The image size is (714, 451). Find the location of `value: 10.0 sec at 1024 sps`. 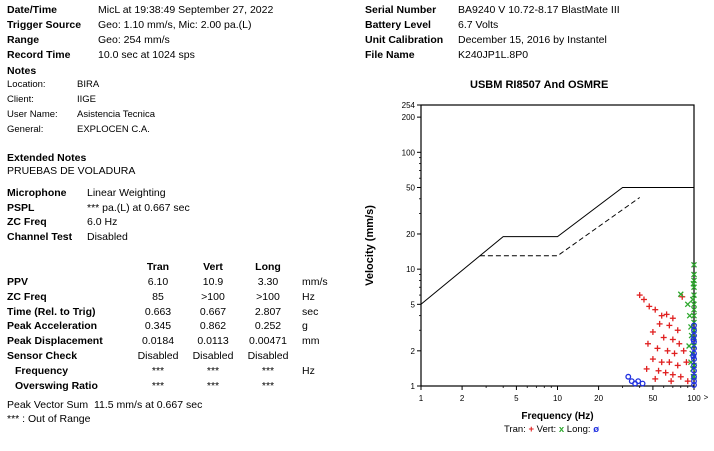

value: 10.0 sec at 1024 sps is located at coordinates (146, 55).